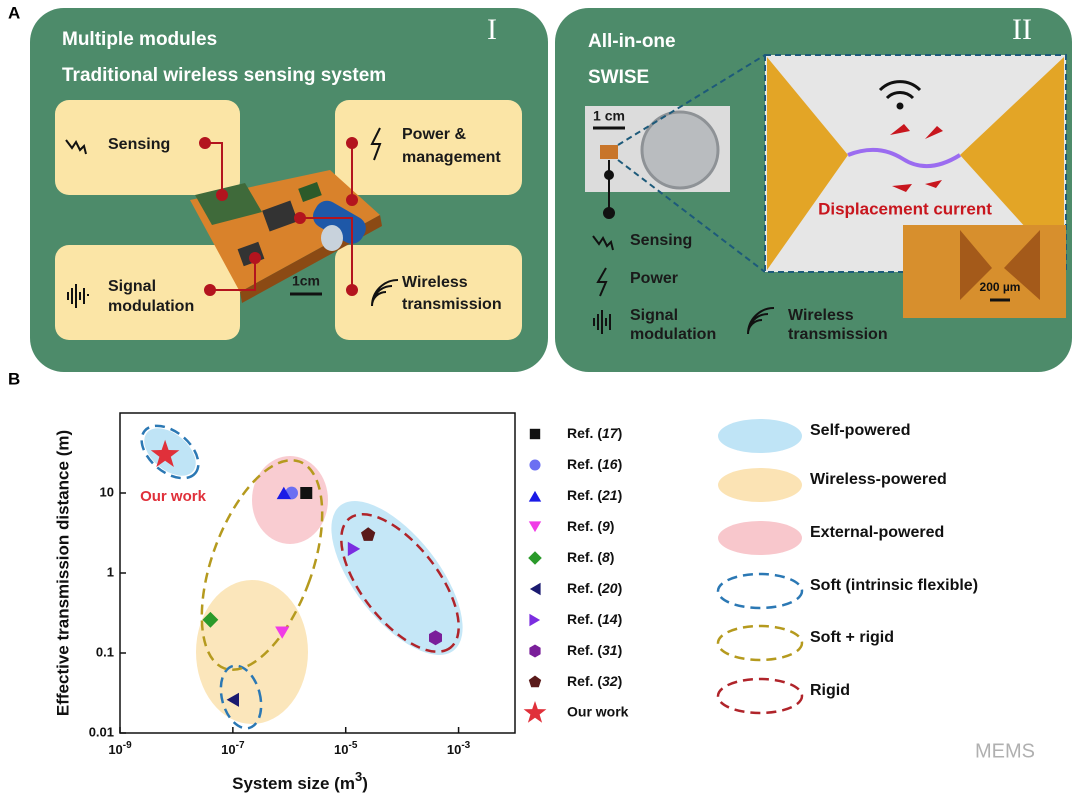 This screenshot has width=1080, height=800. What do you see at coordinates (609, 116) in the screenshot?
I see `scale-label: 1 cm` at bounding box center [609, 116].